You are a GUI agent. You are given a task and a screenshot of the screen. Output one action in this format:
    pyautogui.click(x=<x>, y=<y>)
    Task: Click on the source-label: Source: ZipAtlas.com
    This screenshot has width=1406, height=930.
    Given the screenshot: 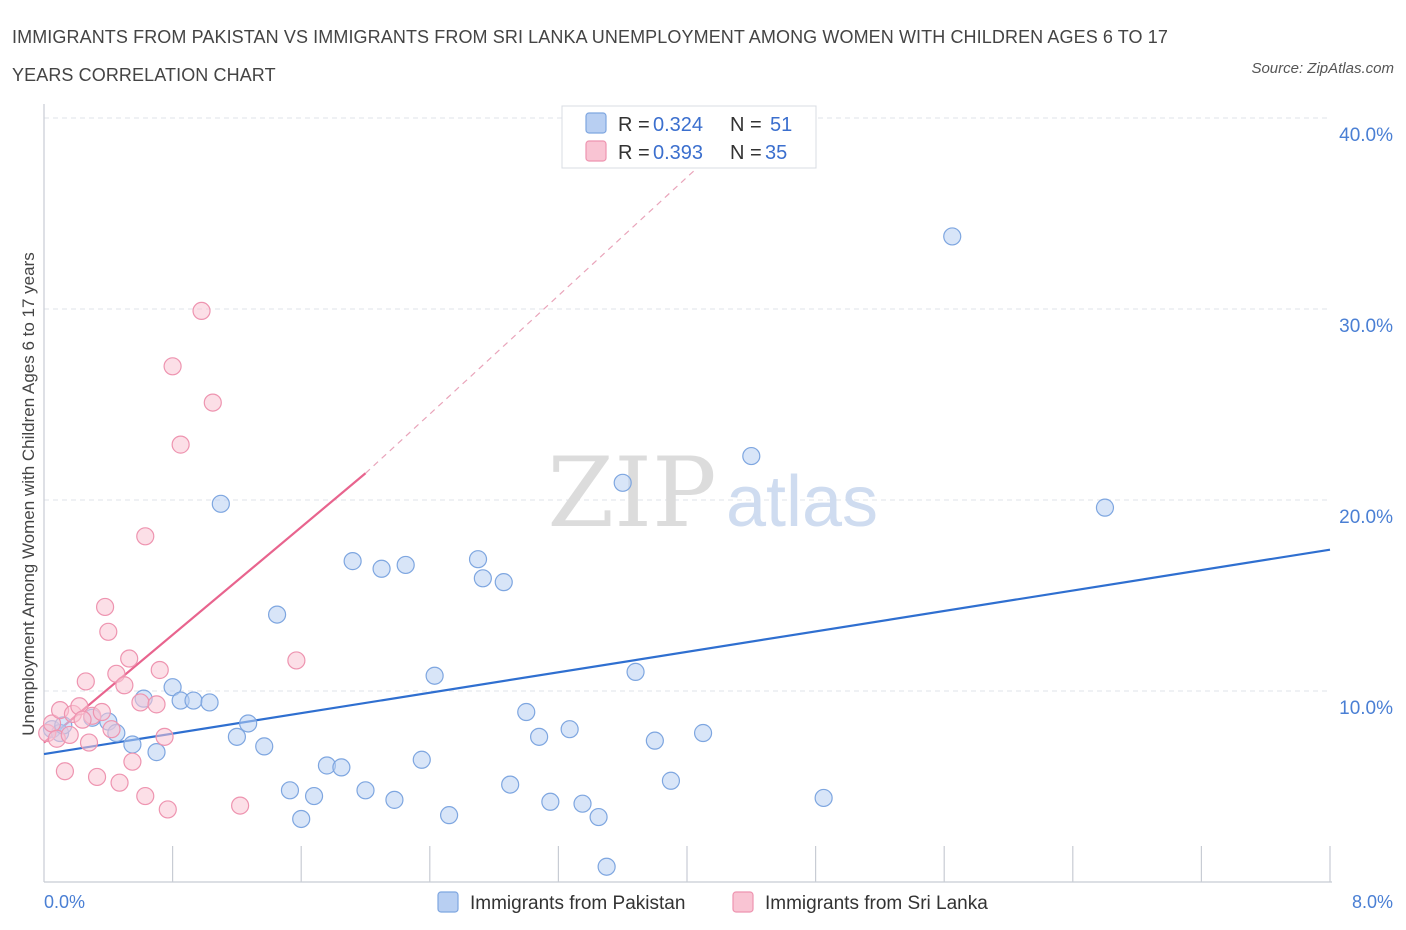 What is the action you would take?
    pyautogui.click(x=1322, y=68)
    